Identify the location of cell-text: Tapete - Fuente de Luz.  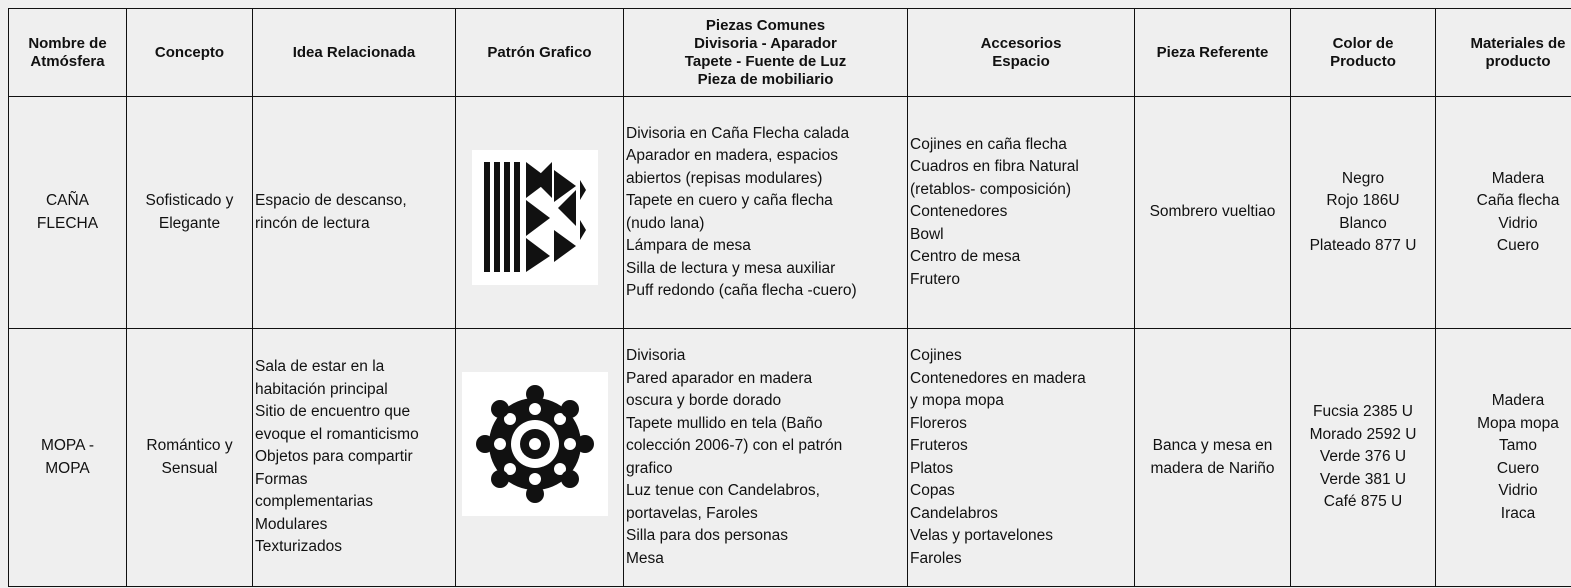
(765, 61).